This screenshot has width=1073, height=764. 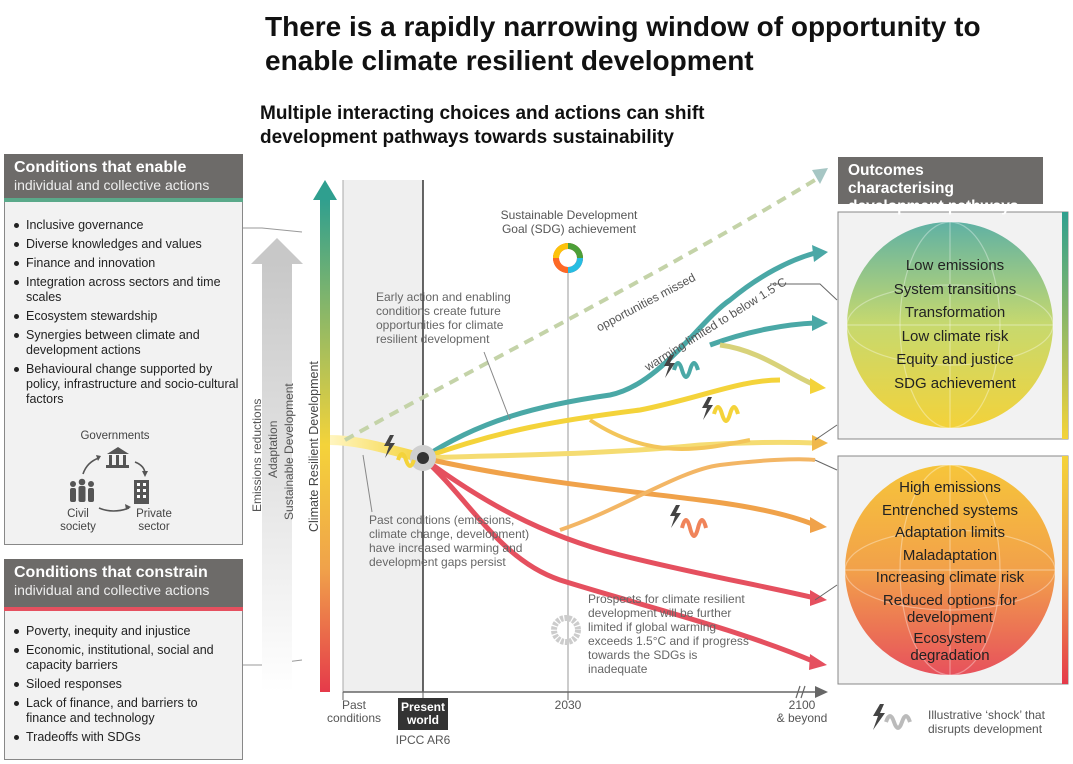 What do you see at coordinates (566, 630) in the screenshot?
I see `sdg-wheel-grey-icon` at bounding box center [566, 630].